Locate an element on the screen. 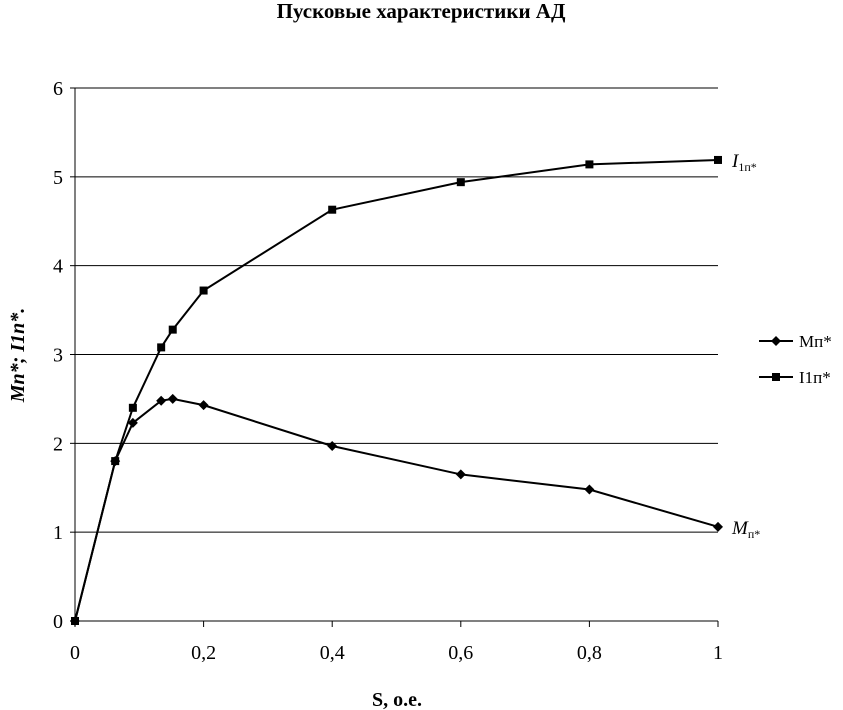 This screenshot has width=843, height=710. legend-label-1: I1п* is located at coordinates (815, 377).